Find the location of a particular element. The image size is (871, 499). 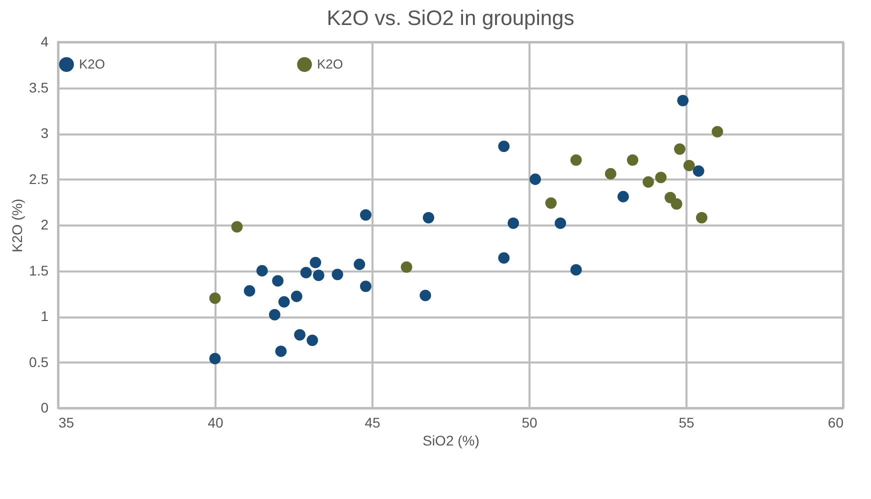

y-tick-label: 0 is located at coordinates (44, 408).